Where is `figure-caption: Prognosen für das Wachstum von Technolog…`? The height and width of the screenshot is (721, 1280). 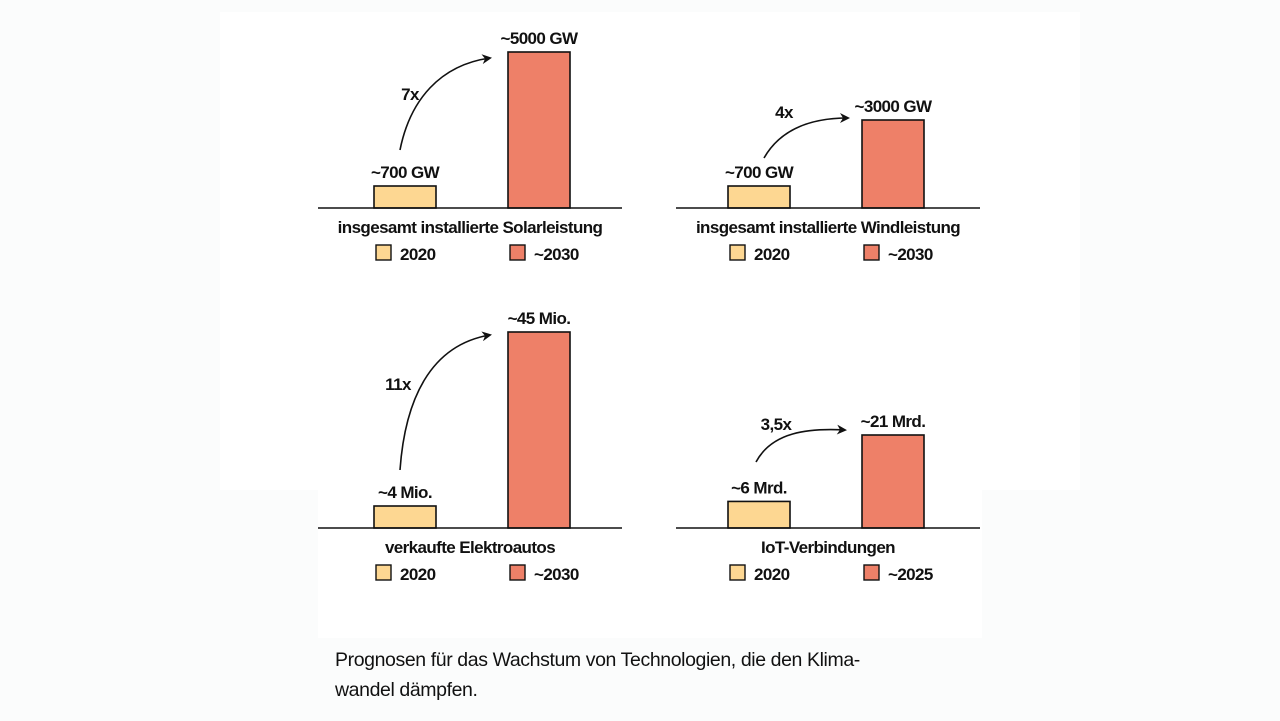
figure-caption: Prognosen für das Wachstum von Technolog… is located at coordinates (655, 675).